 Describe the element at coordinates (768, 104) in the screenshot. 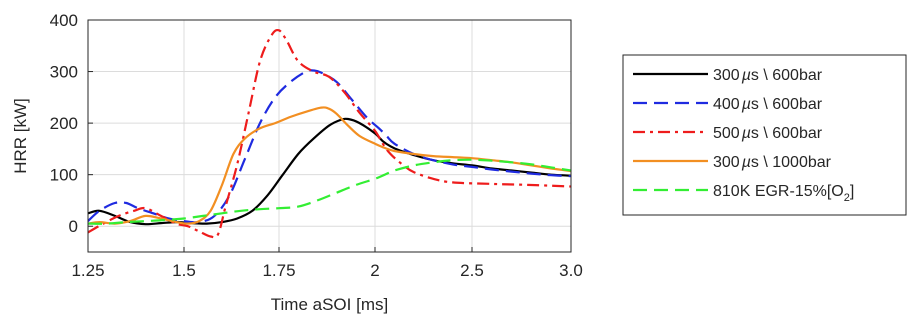

I see `legend-label: 400 µs \ 600bar` at that location.